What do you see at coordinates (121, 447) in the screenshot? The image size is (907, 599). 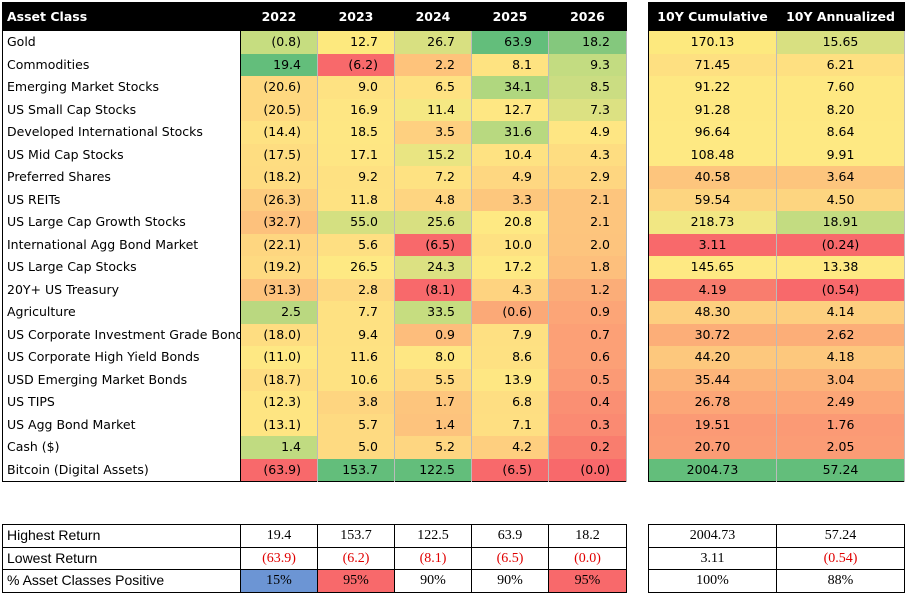 I see `asset-name: Cash ($)` at bounding box center [121, 447].